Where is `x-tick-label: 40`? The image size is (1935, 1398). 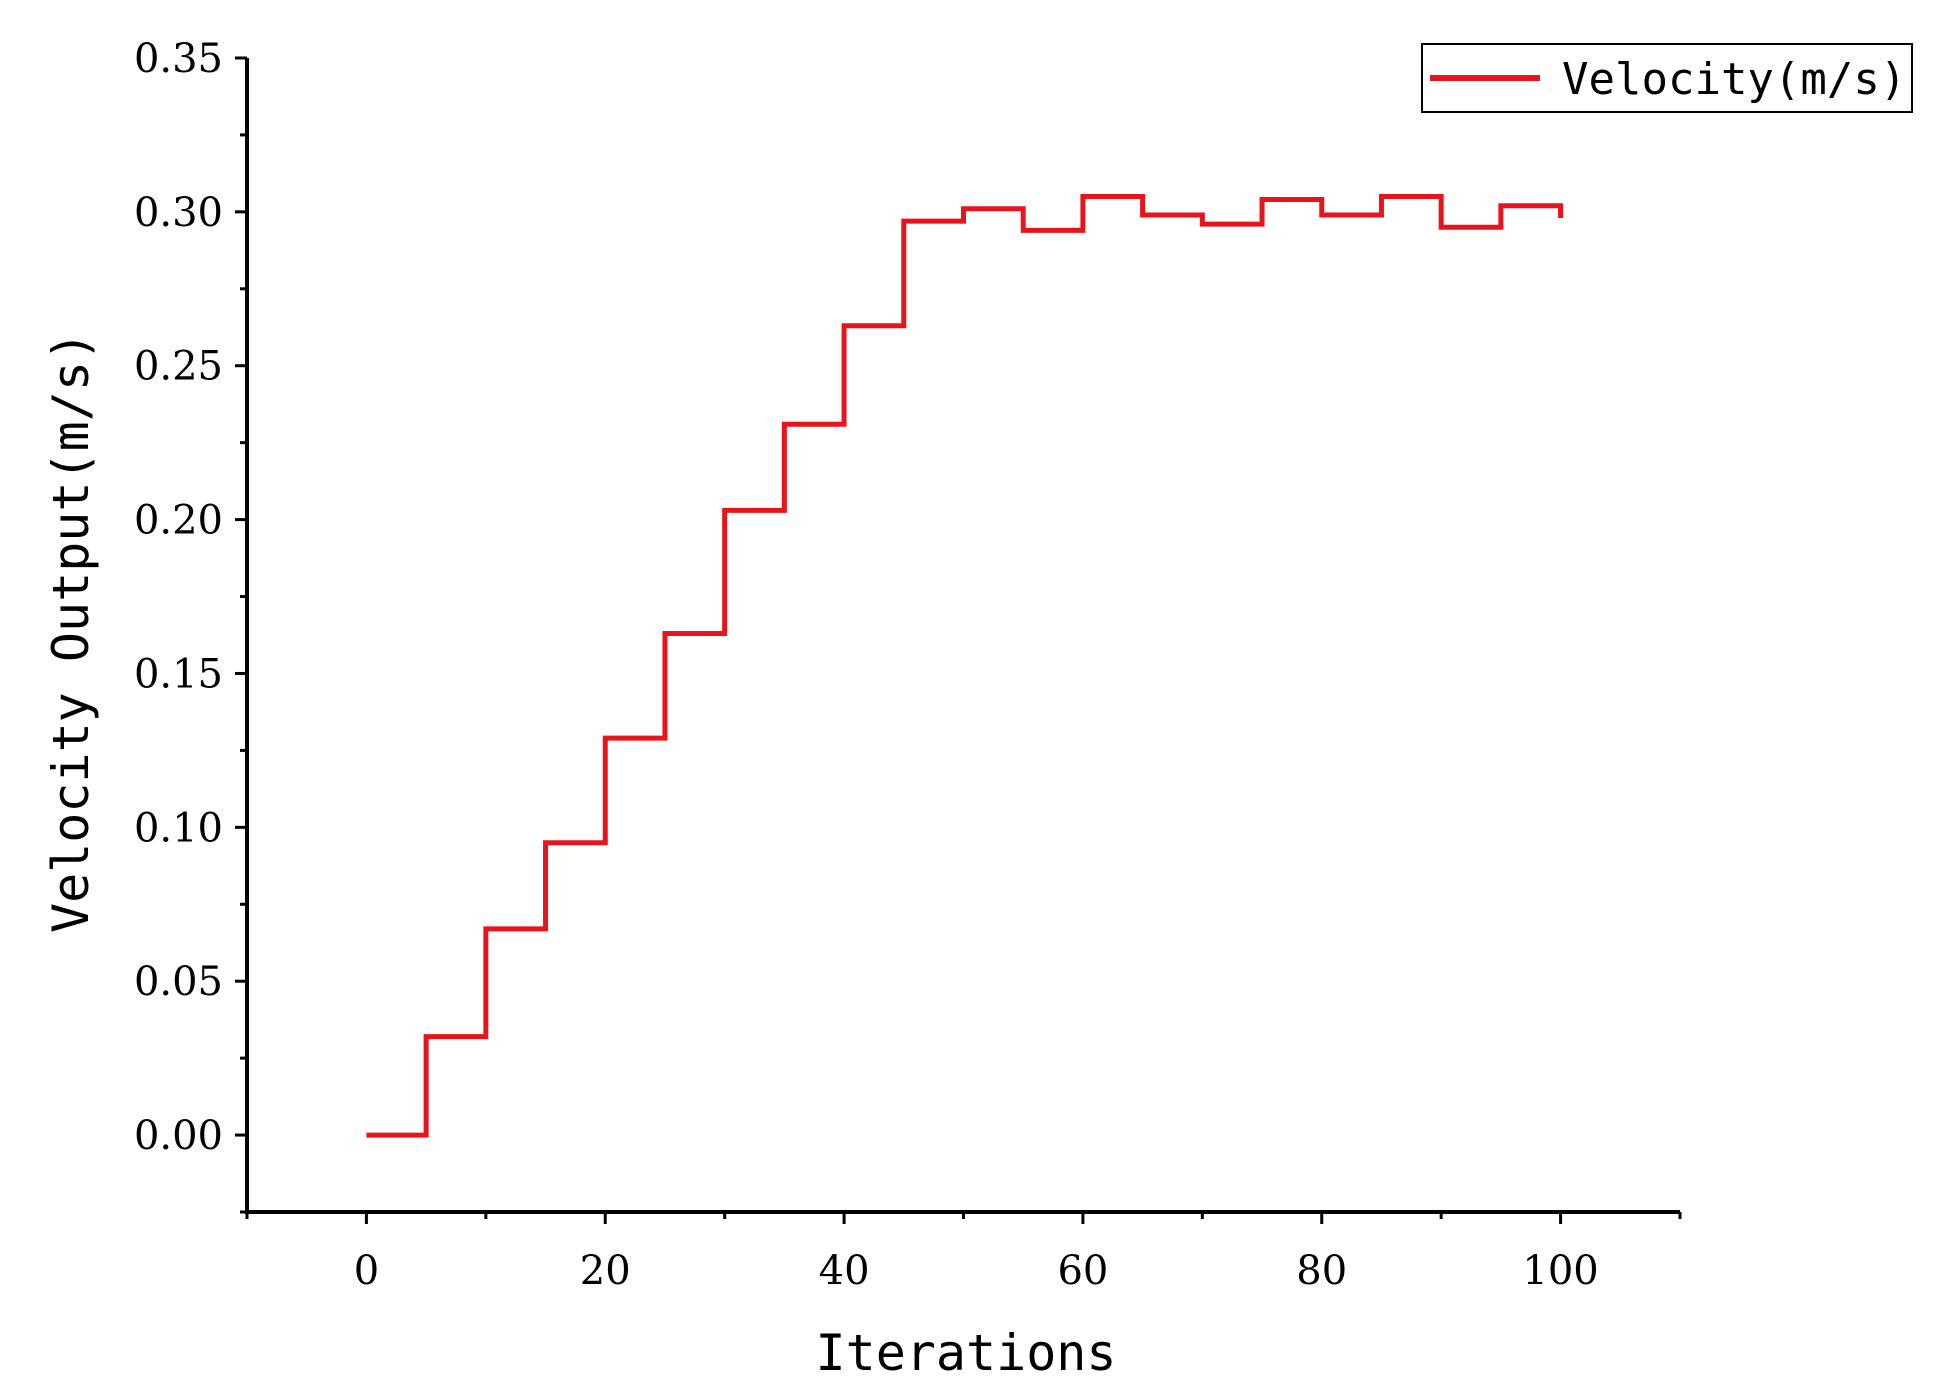 x-tick-label: 40 is located at coordinates (844, 1271).